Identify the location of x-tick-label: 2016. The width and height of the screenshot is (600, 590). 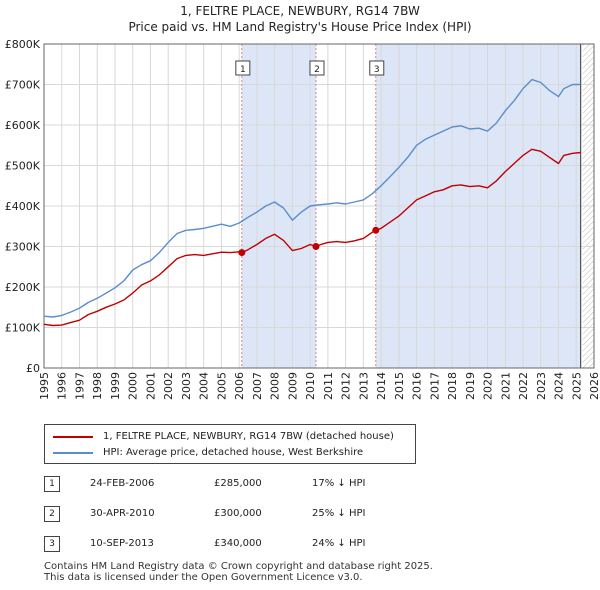
(417, 386).